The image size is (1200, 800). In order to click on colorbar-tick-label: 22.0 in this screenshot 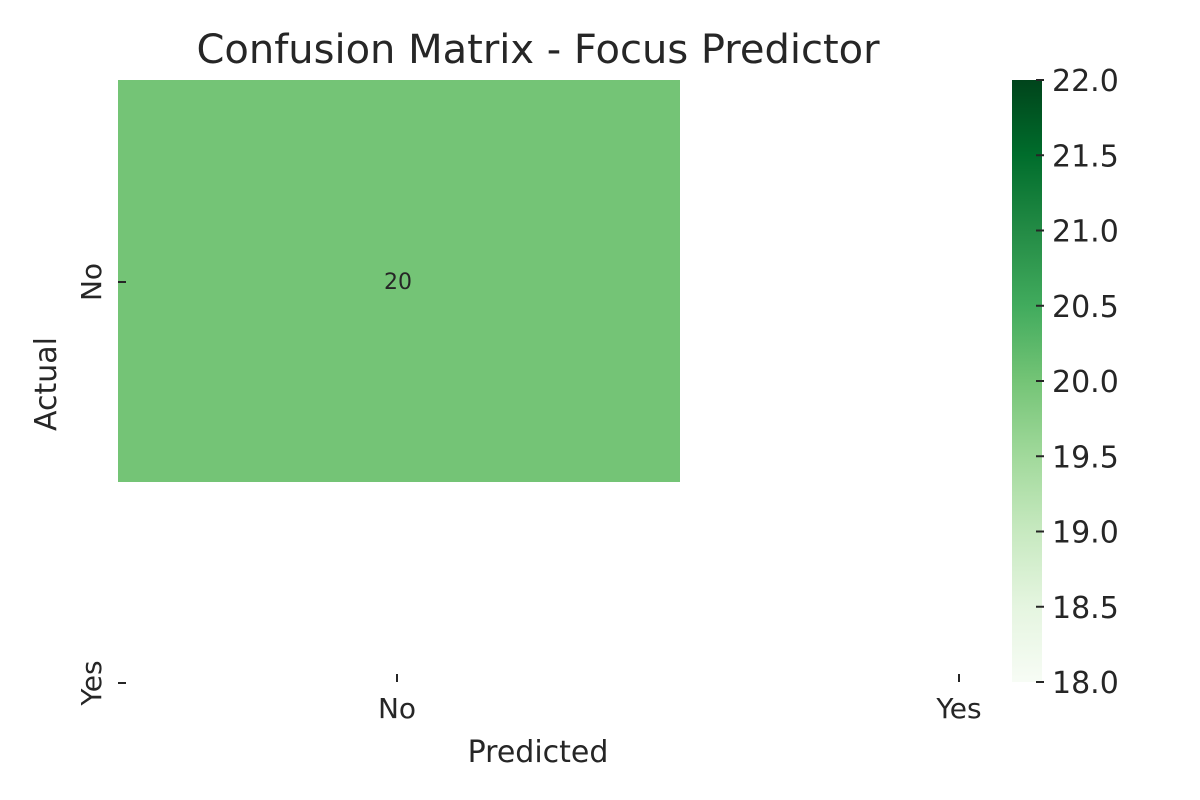, I will do `click(1085, 81)`.